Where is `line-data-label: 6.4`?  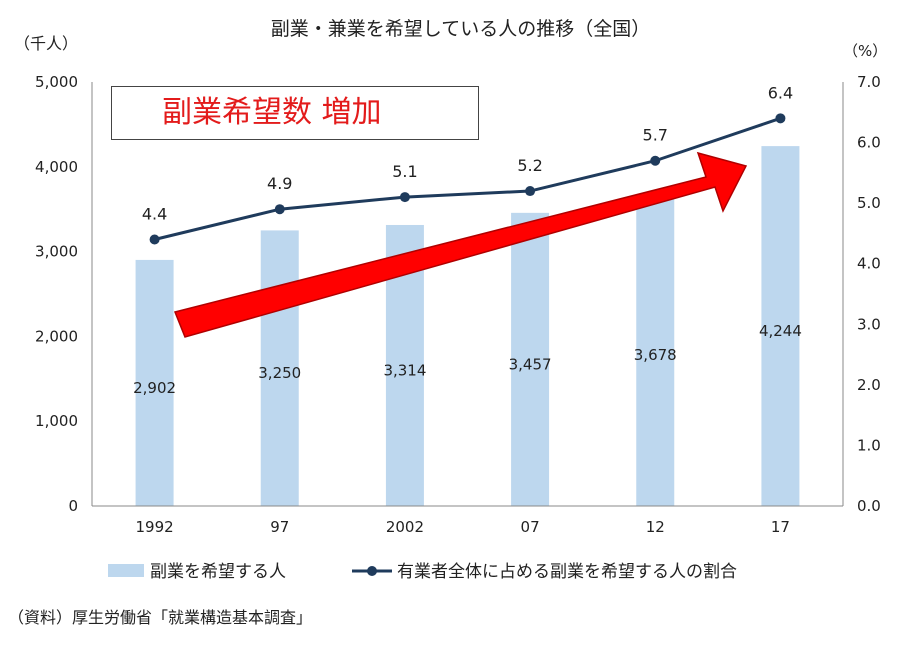 line-data-label: 6.4 is located at coordinates (780, 92).